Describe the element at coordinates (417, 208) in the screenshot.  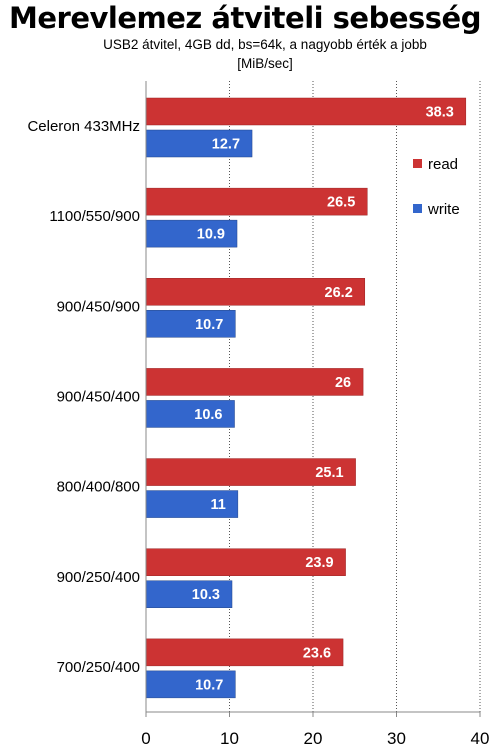
I see `legend-swatch-write` at that location.